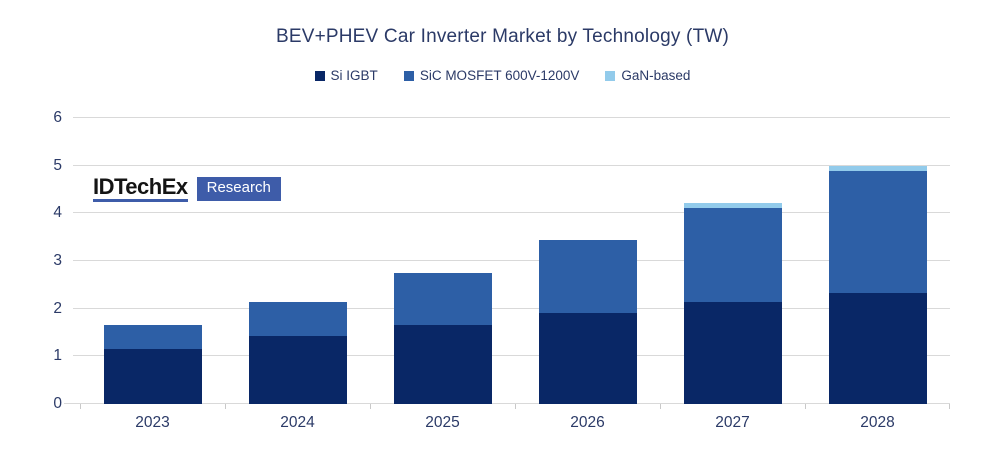 This screenshot has height=459, width=1005. Describe the element at coordinates (732, 254) in the screenshot. I see `bar-segment-2027-series2` at that location.